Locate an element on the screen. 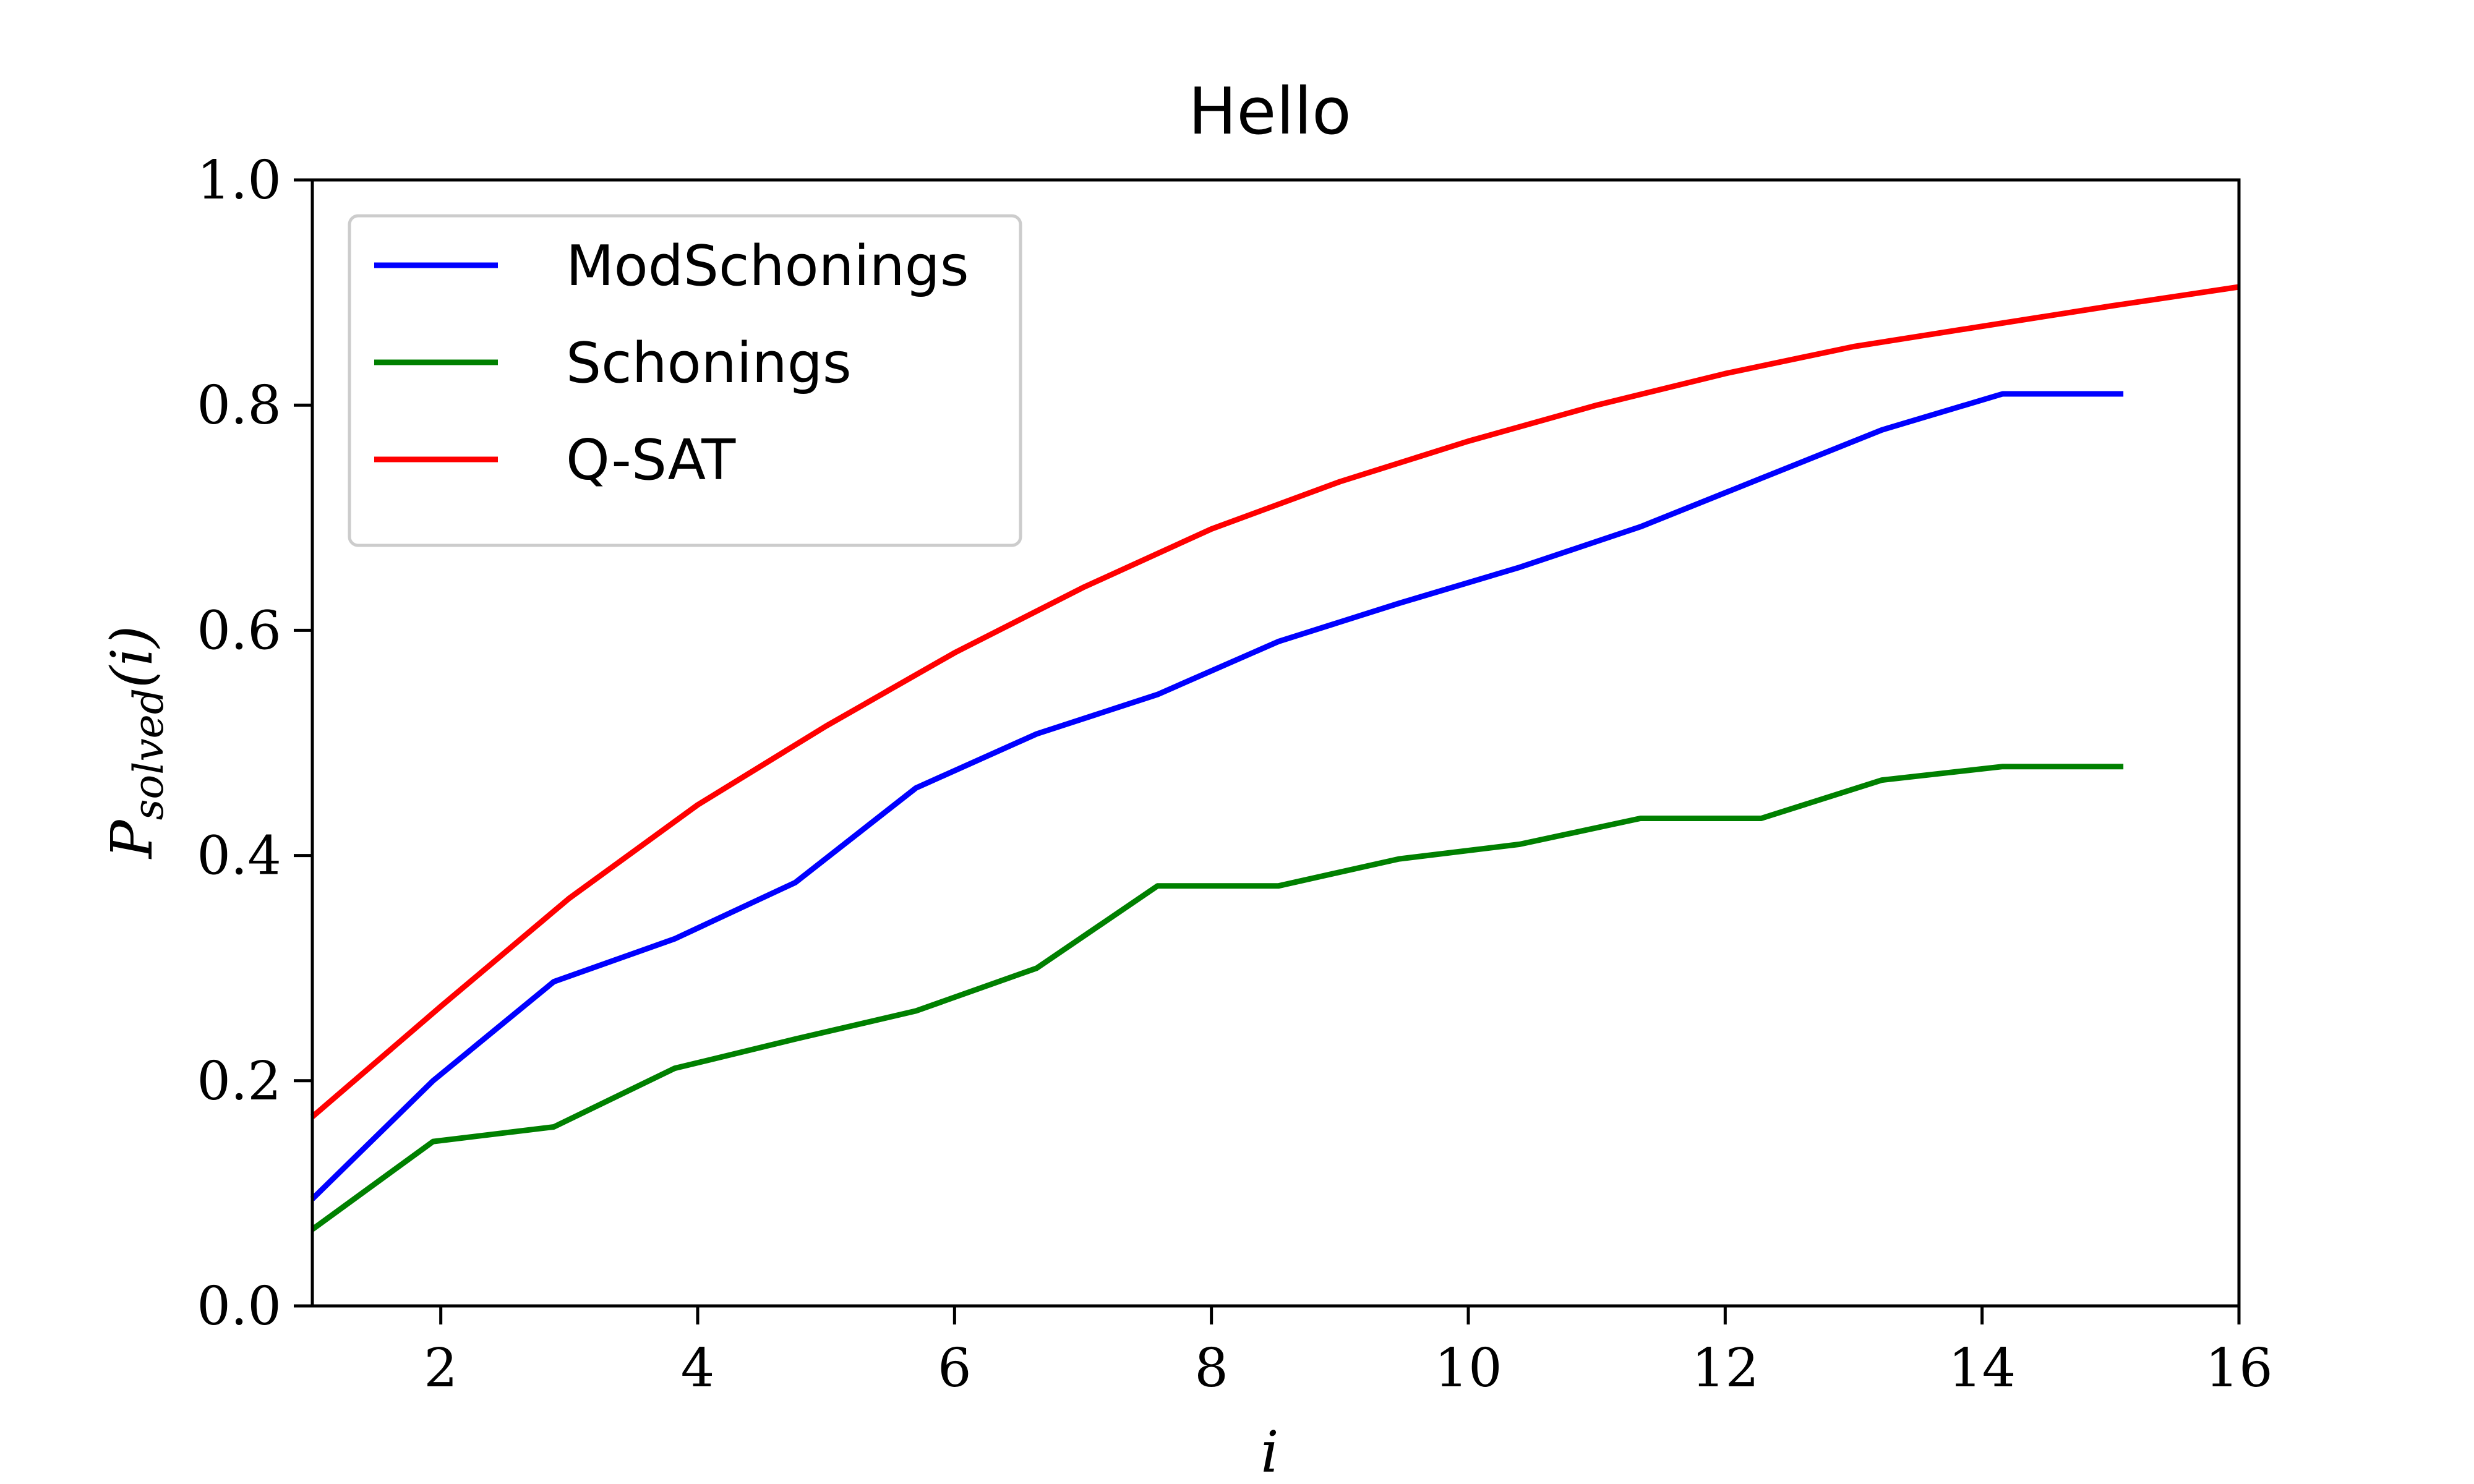 This screenshot has height=1484, width=2474. legend-label-1: Schonings is located at coordinates (709, 363).